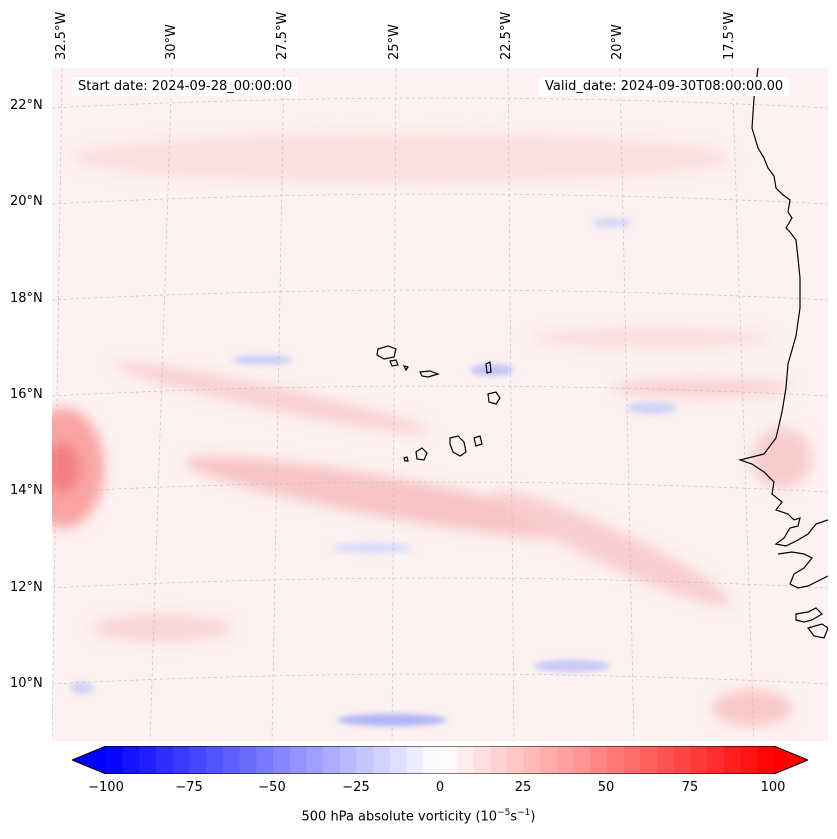 This screenshot has width=837, height=839. What do you see at coordinates (524, 813) in the screenshot?
I see `colorbar-label-exp2: −1` at bounding box center [524, 813].